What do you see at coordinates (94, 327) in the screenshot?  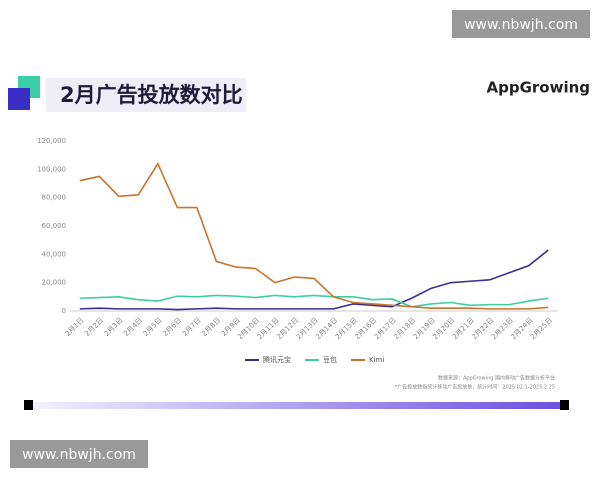 I see `x-tick-label: 2月2日` at bounding box center [94, 327].